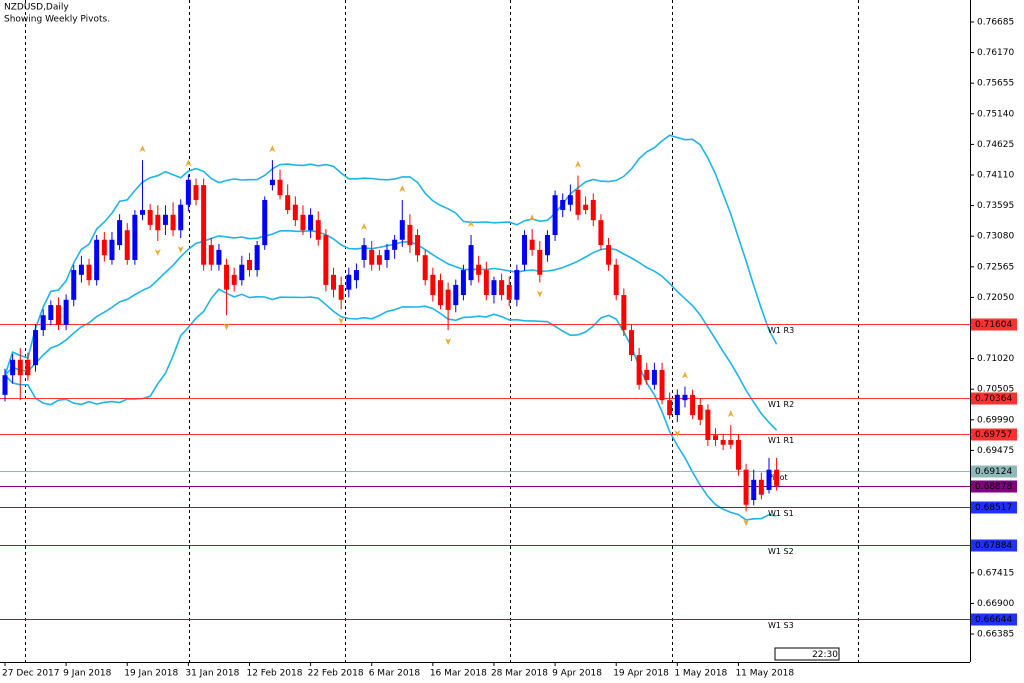 The image size is (1024, 683). What do you see at coordinates (57, 20) in the screenshot?
I see `chart-subtitle: Showing Weekly Pivots.` at bounding box center [57, 20].